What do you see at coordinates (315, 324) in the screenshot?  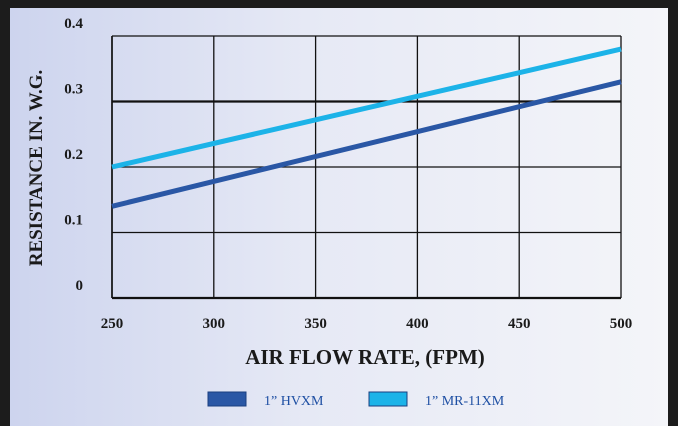 I see `x-tick-label: 350` at bounding box center [315, 324].